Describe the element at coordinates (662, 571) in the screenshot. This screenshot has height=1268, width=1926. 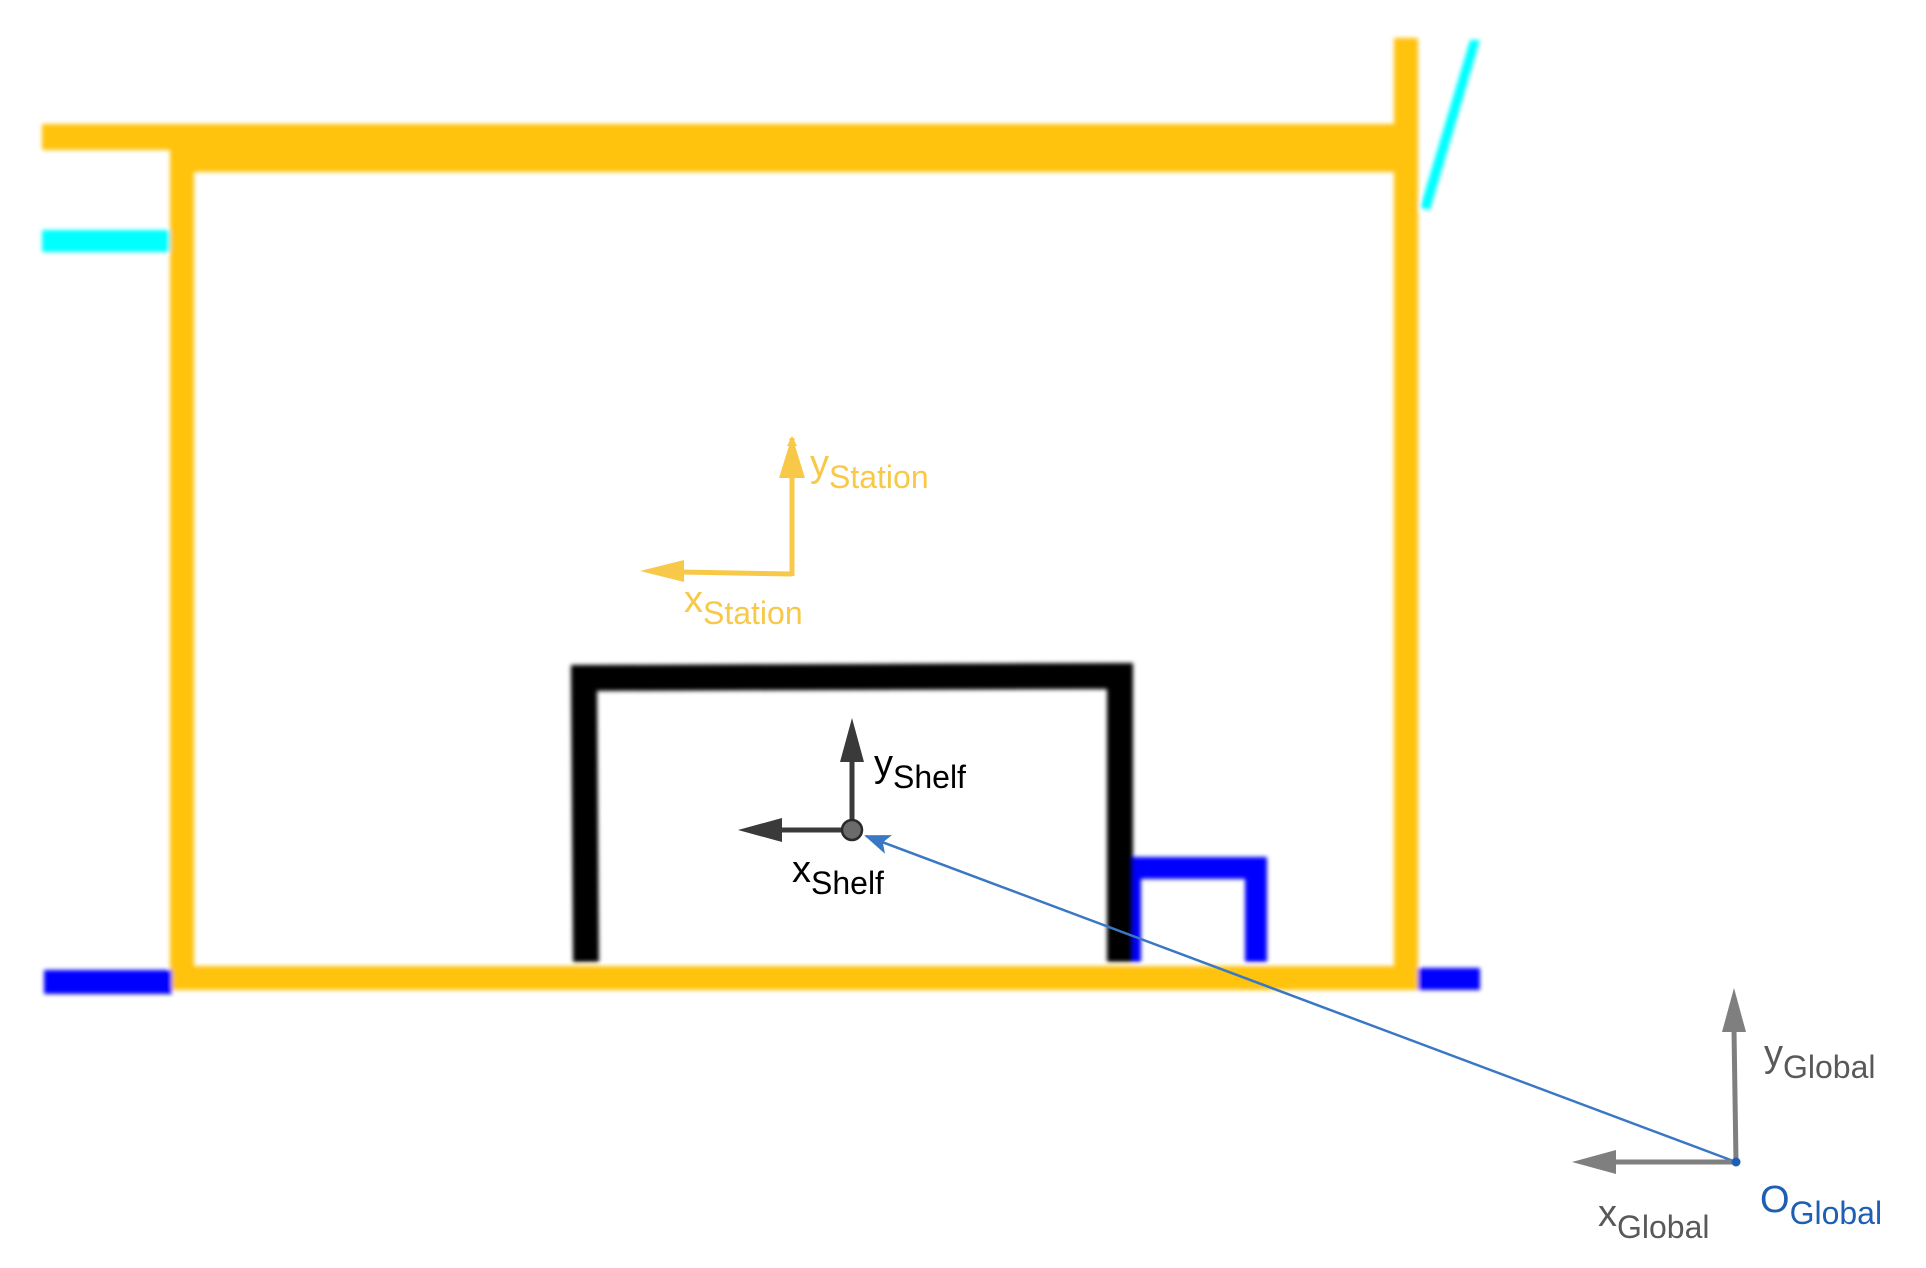
I see `station-x-arrowhead` at that location.